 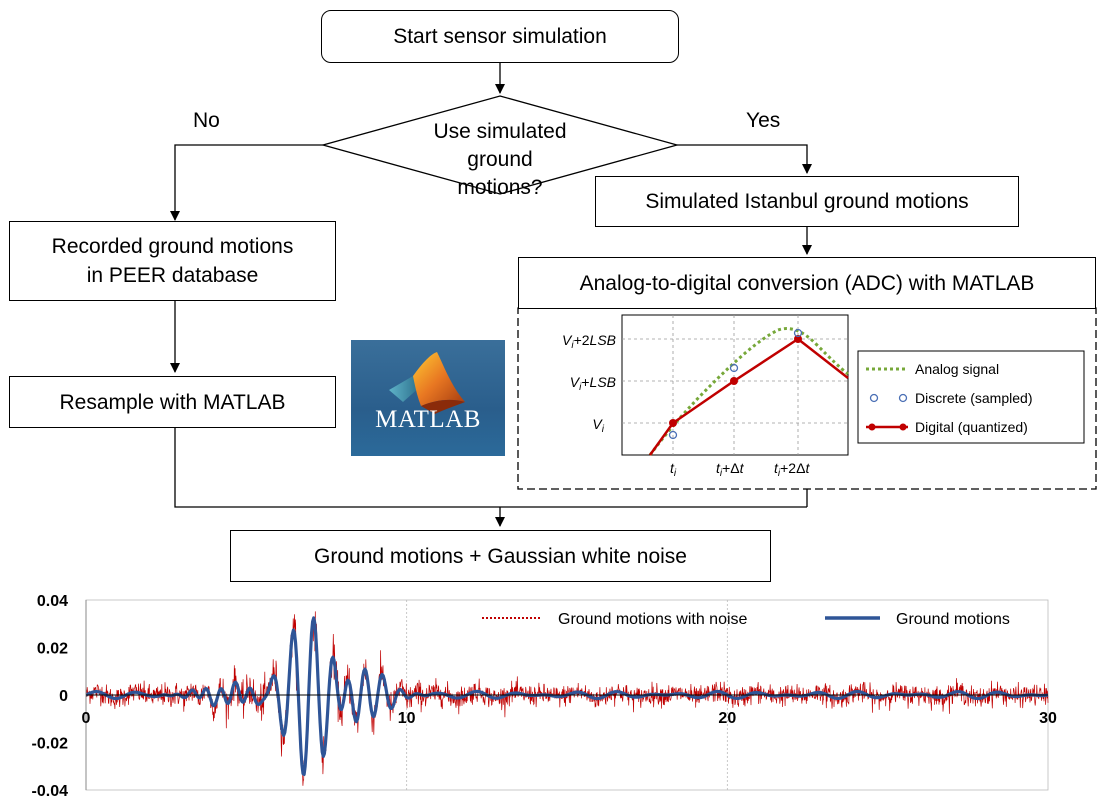 What do you see at coordinates (337, 468) in the screenshot?
I see `merge-line-left` at bounding box center [337, 468].